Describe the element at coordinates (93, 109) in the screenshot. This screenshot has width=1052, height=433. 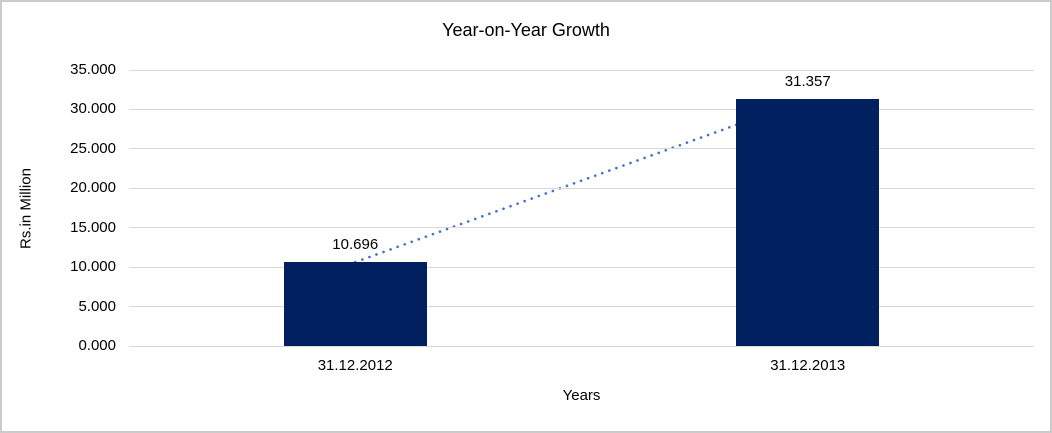
I see `y-tick-label: 30.000` at that location.